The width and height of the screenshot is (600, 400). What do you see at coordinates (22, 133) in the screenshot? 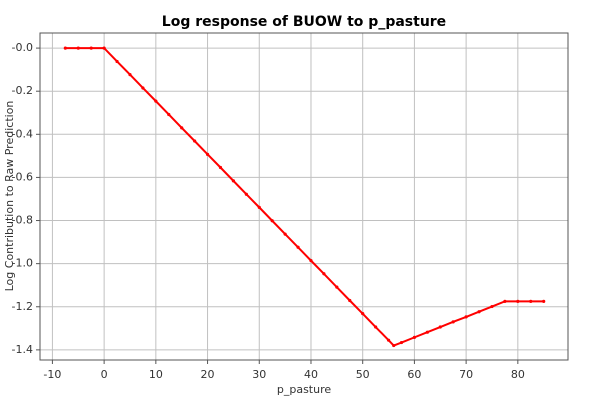
I see `y-tick-label: -0.4` at bounding box center [22, 133].